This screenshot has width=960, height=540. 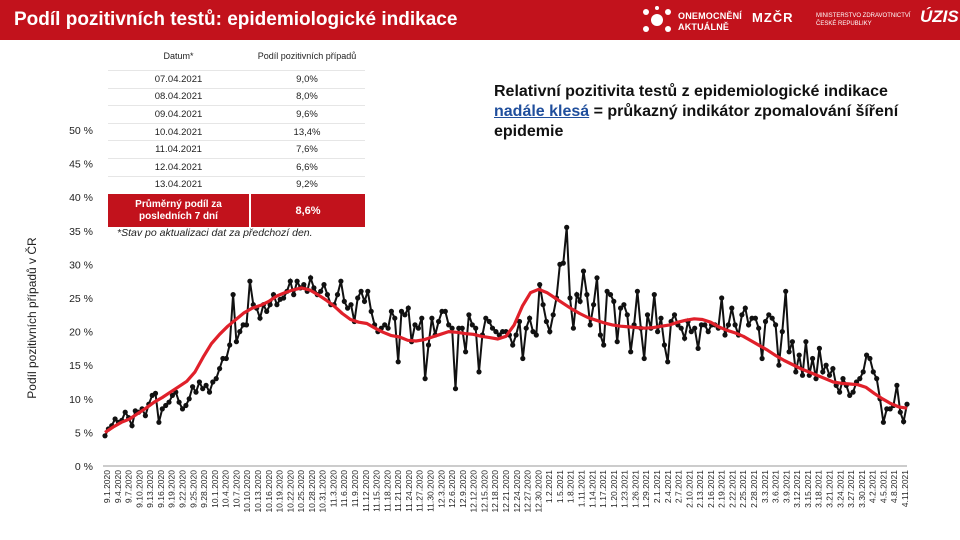 I want to click on table-date-cell: 13.04.2021, so click(x=178, y=185).